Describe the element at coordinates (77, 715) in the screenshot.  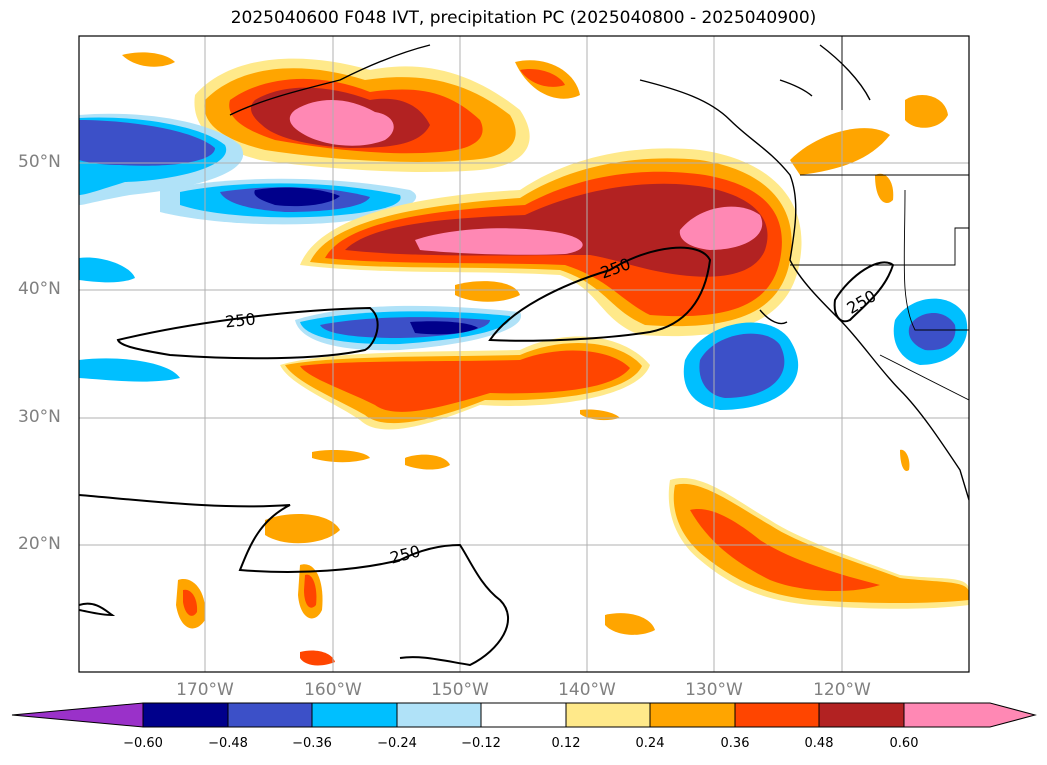
I see `colorbar-extend-min` at that location.